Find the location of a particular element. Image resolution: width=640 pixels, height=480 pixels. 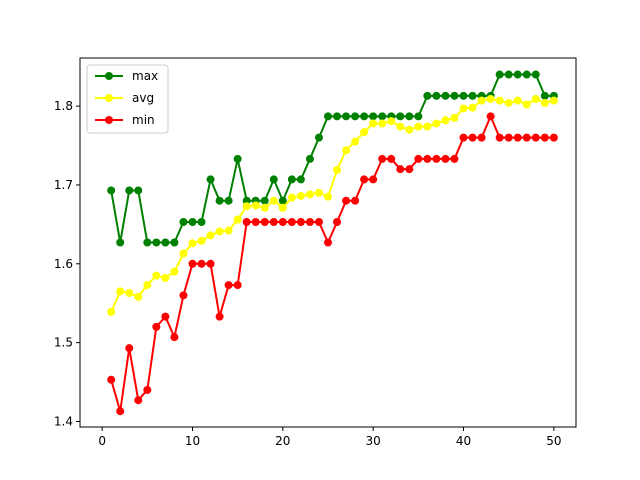

legend: max avg min is located at coordinates (127, 99).